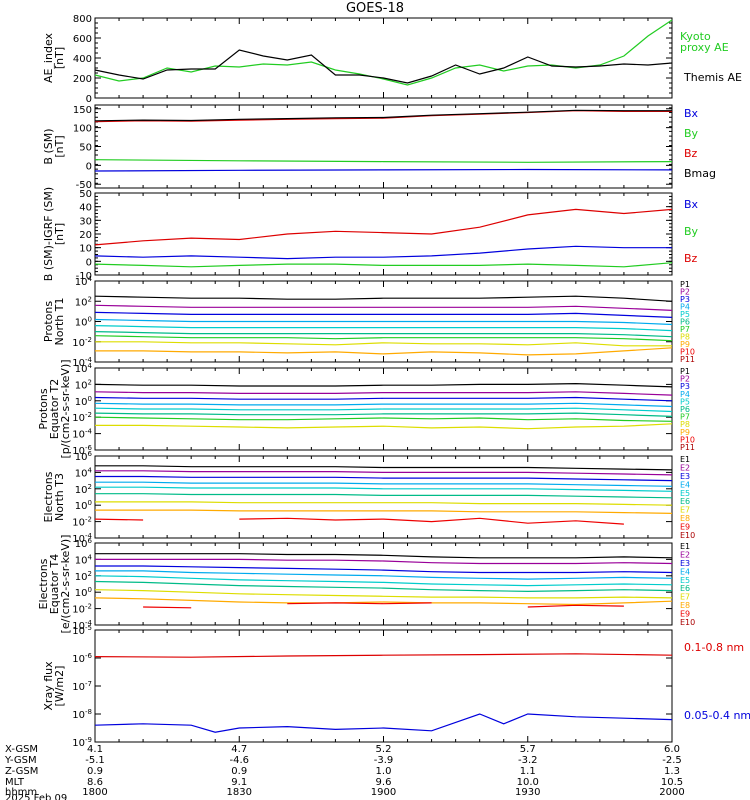  Describe the element at coordinates (384, 569) in the screenshot. I see `series-line-E3` at that location.